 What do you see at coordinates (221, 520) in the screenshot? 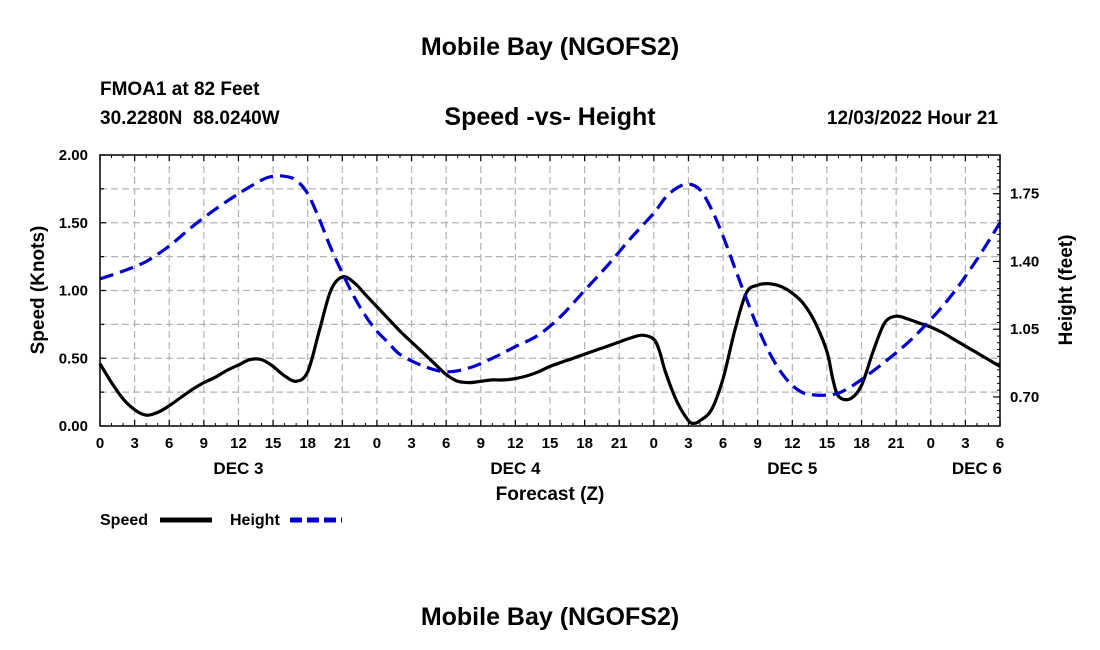
I see `legend: Speed Height` at bounding box center [221, 520].